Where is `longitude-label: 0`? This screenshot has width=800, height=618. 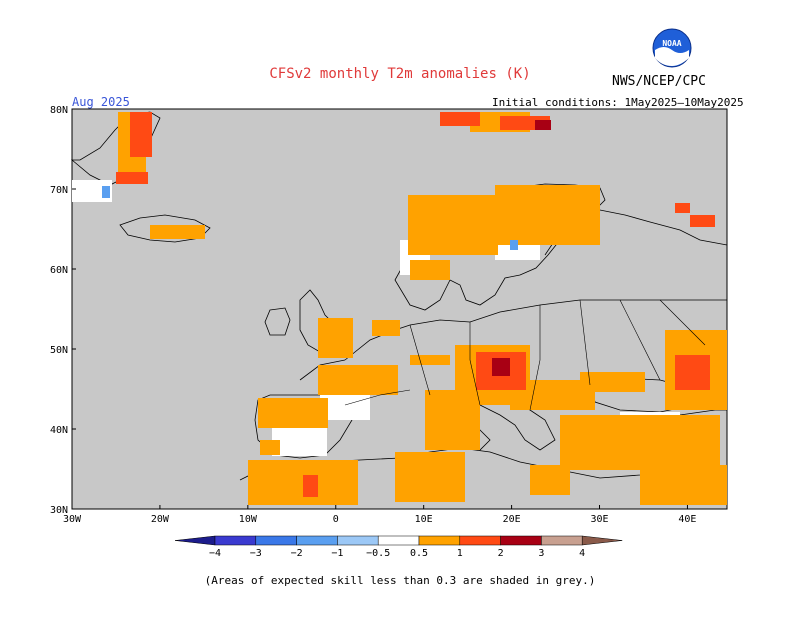
longitude-label: 0 is located at coordinates (336, 519).